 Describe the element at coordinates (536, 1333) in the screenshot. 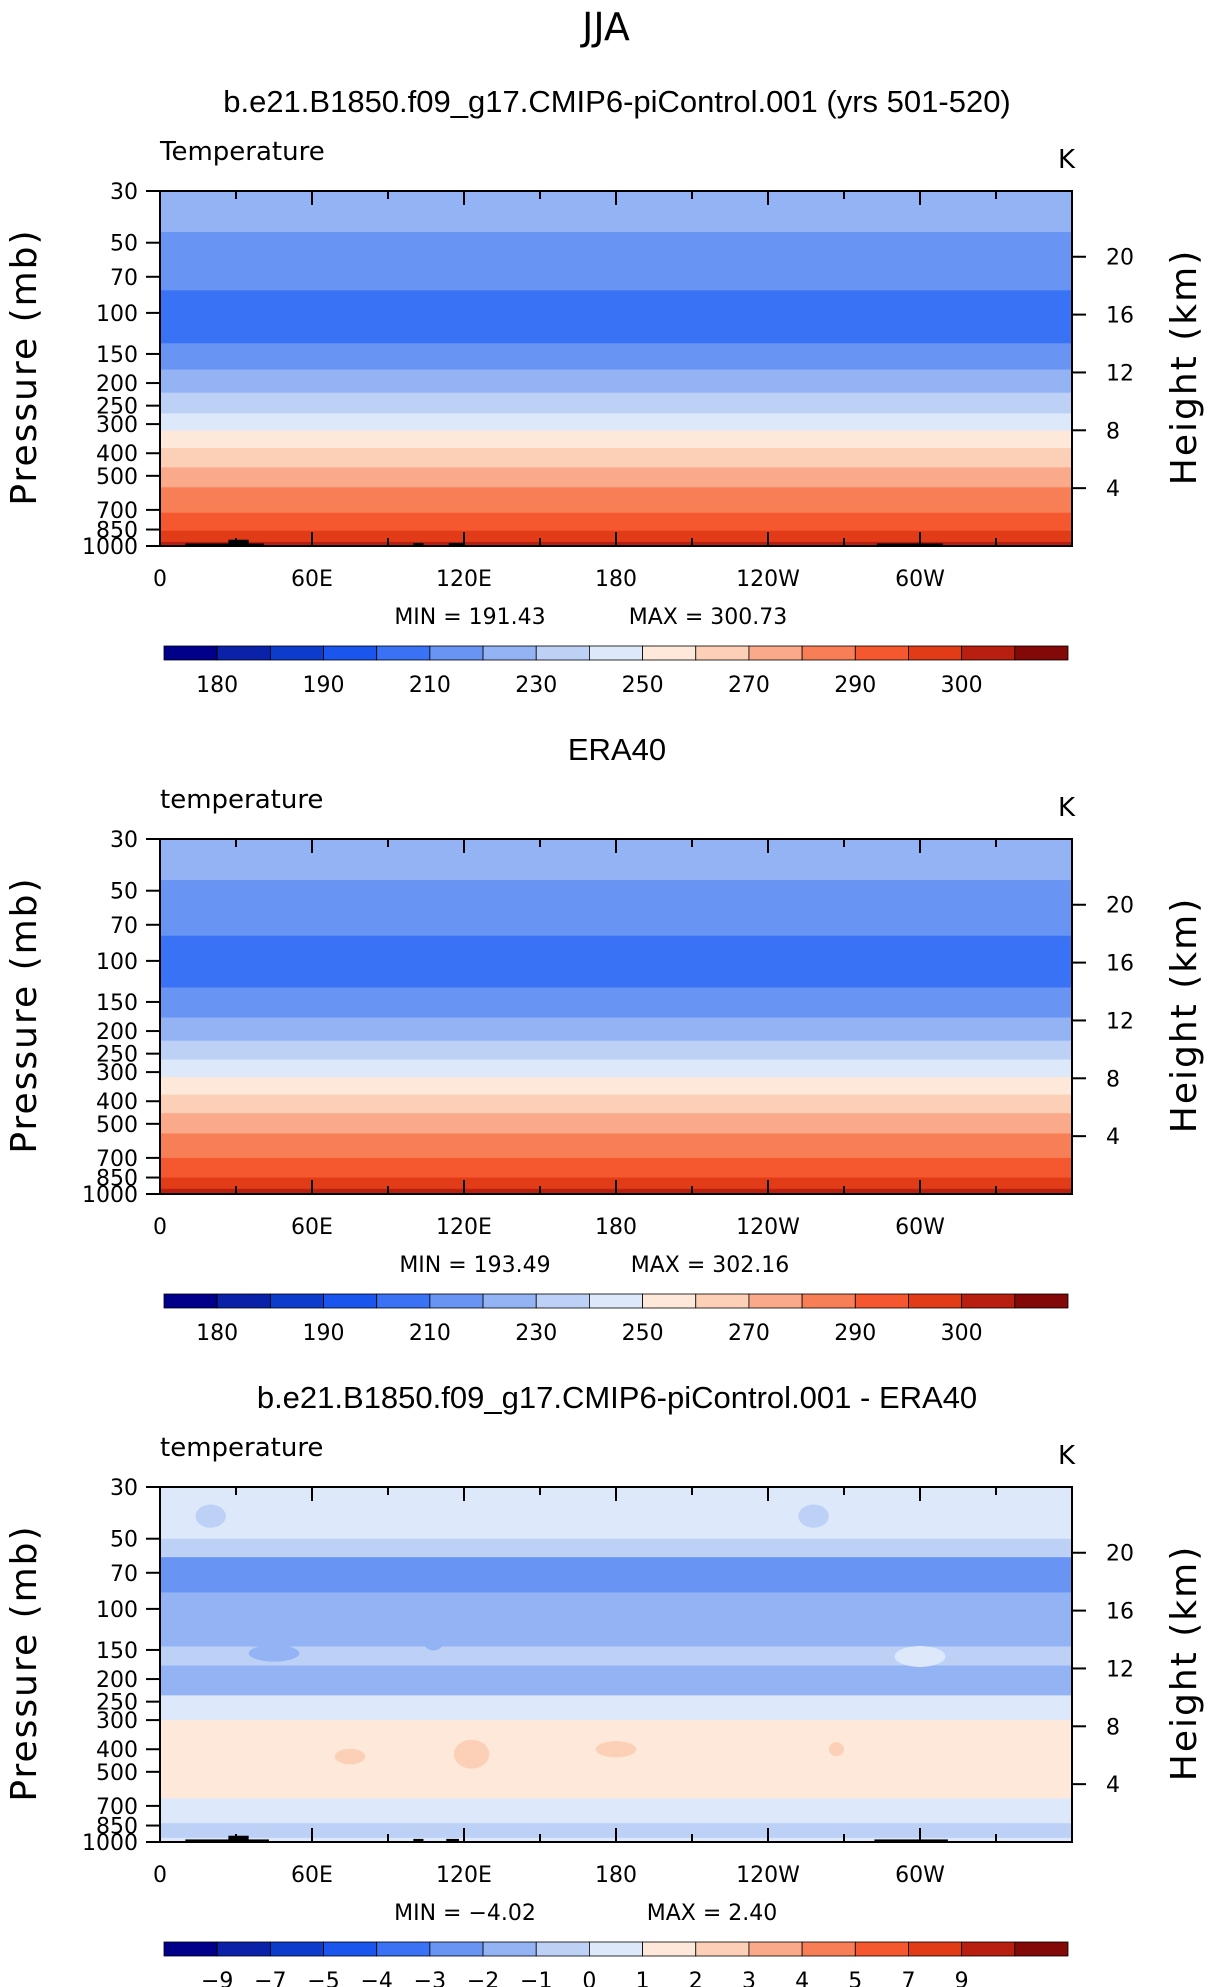

I see `colorbar-label: 230` at that location.